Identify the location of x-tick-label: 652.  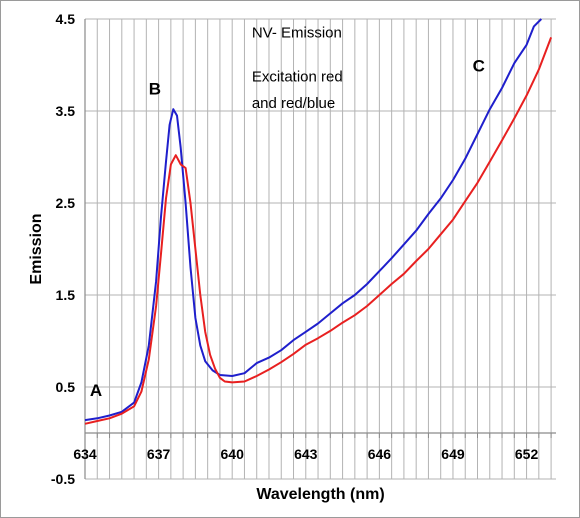
(527, 454).